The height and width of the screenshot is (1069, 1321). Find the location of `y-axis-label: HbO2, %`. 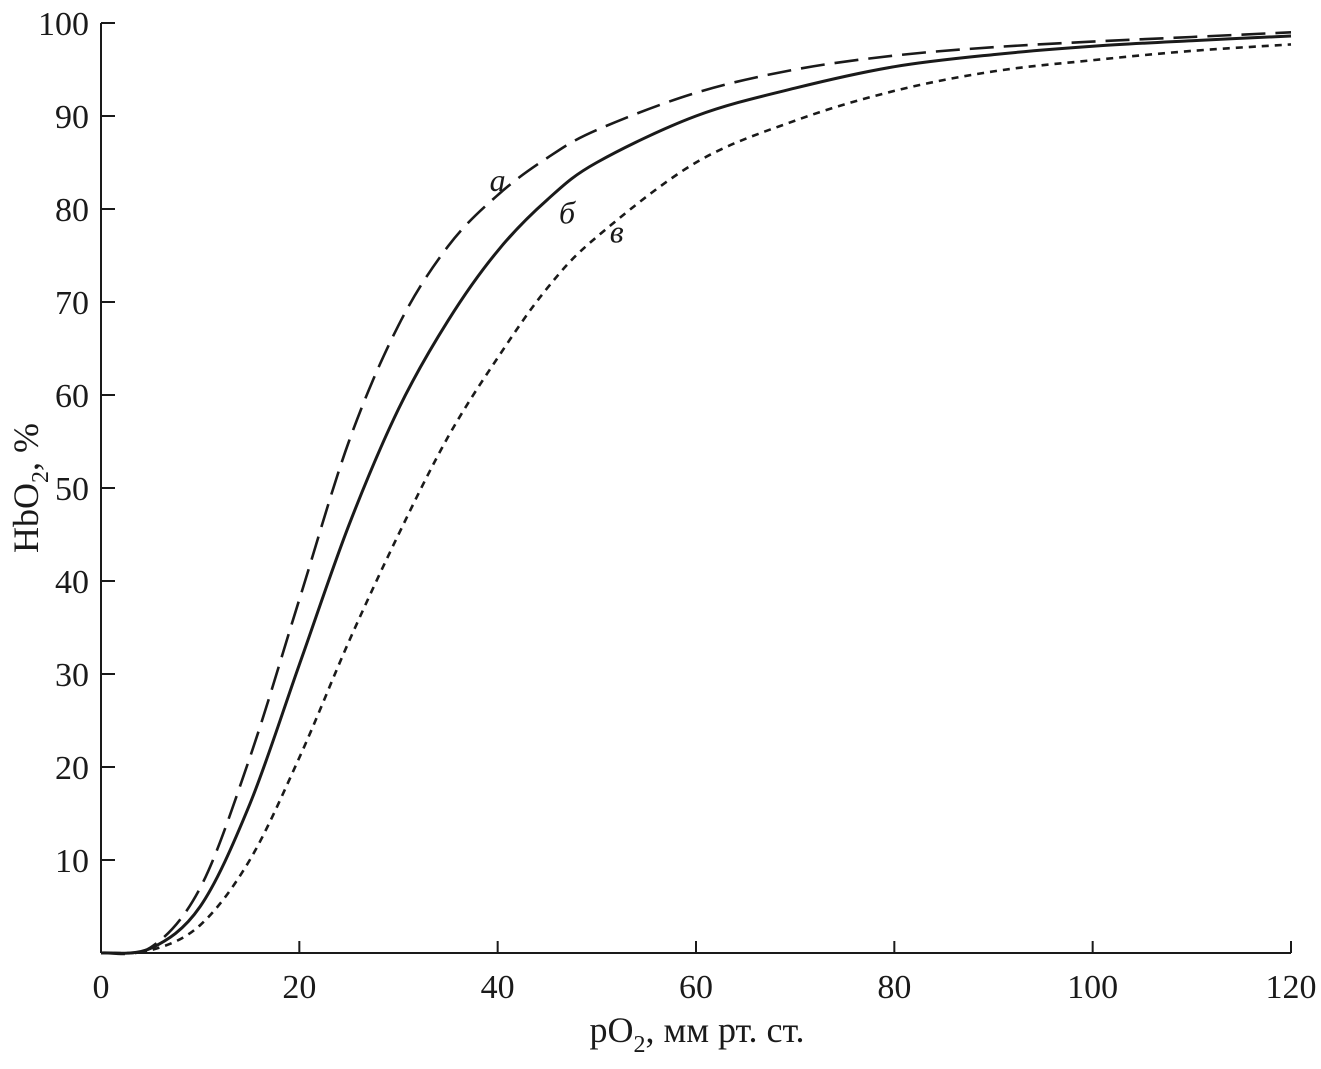

y-axis-label: HbO2, % is located at coordinates (30, 488).